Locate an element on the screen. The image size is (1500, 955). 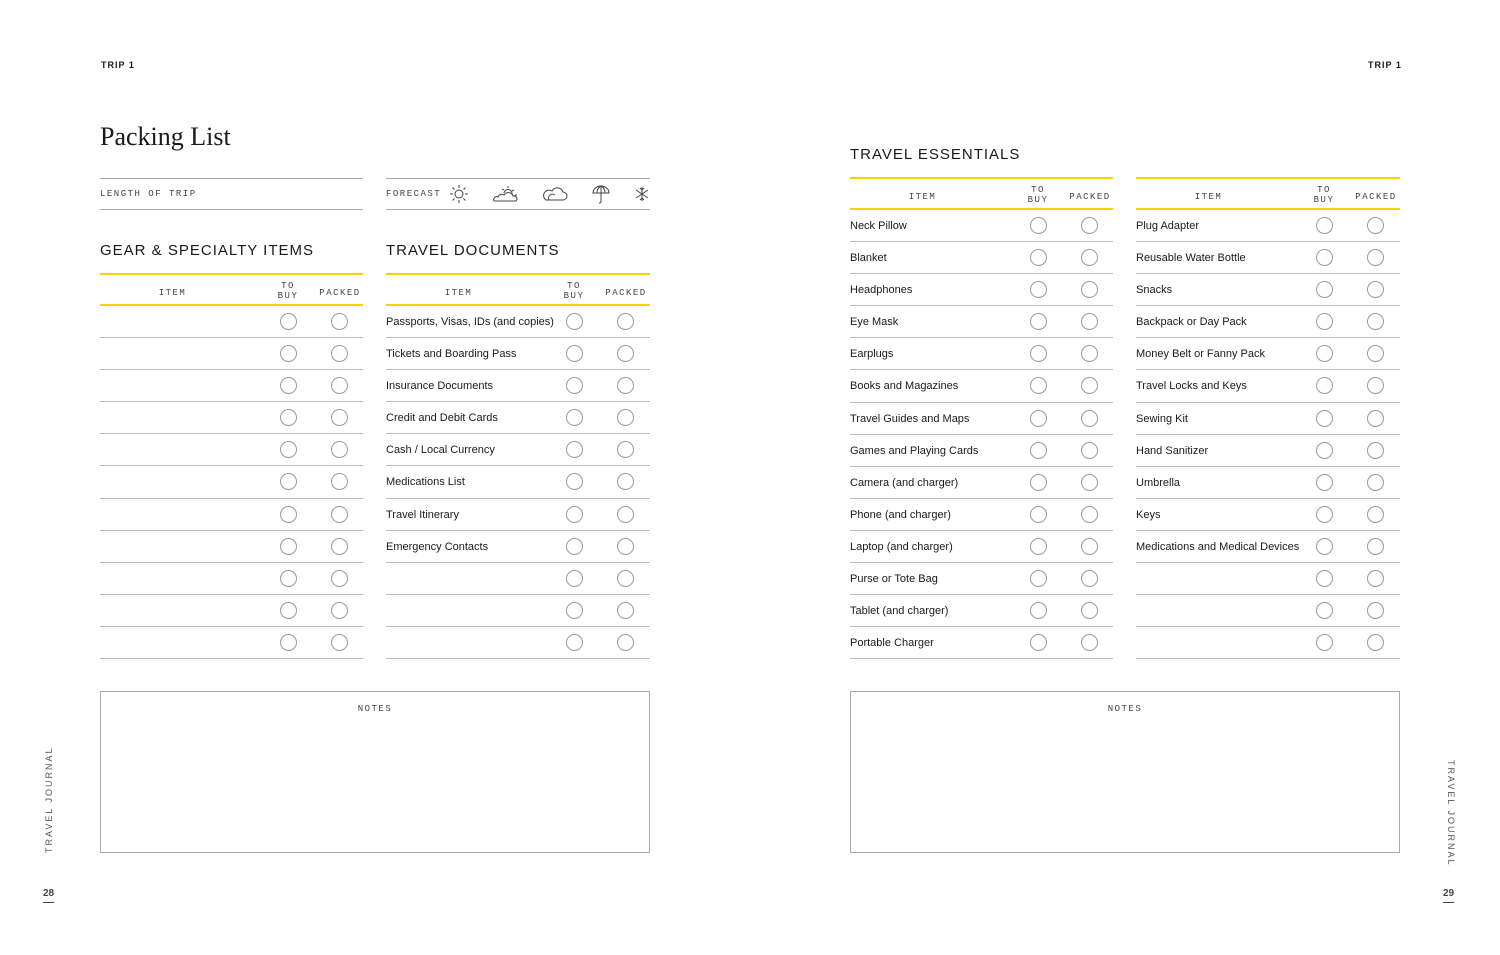
partly-cloudy-icon is located at coordinates (505, 194).